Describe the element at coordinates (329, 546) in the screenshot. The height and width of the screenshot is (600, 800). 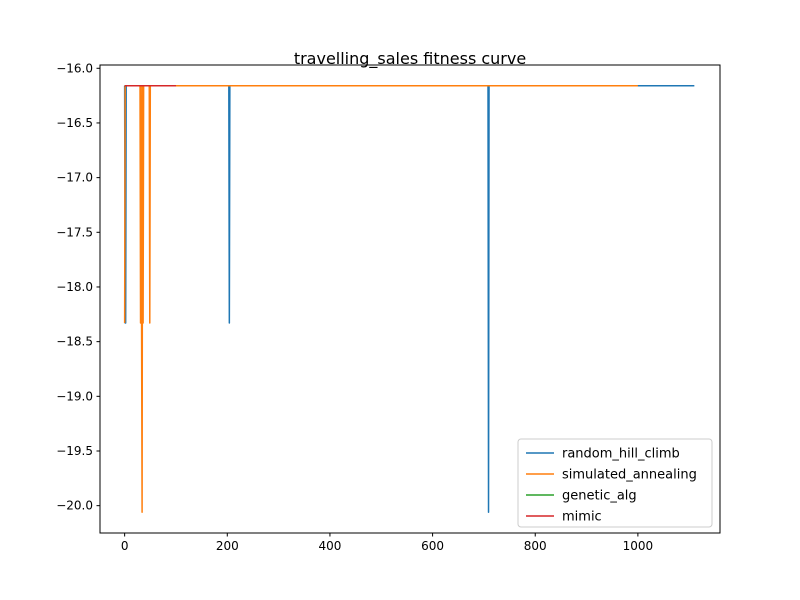
I see `x-tick-label: 400` at that location.